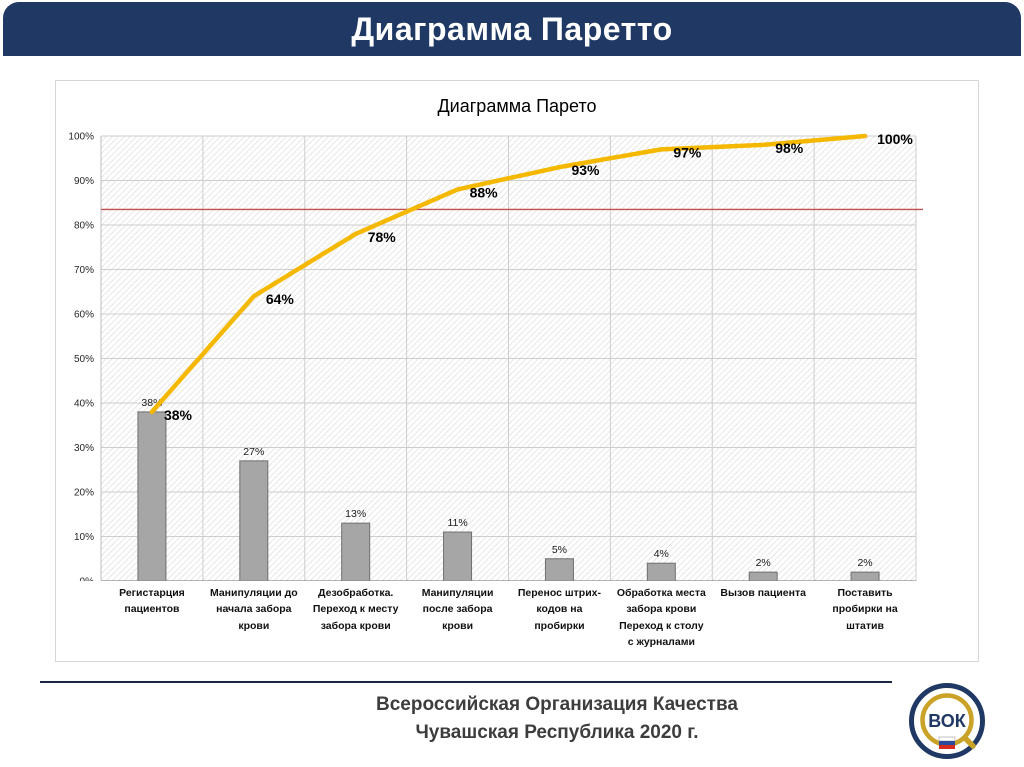 Image resolution: width=1024 pixels, height=767 pixels. I want to click on chart-title: Диаграмма Парето, so click(517, 106).